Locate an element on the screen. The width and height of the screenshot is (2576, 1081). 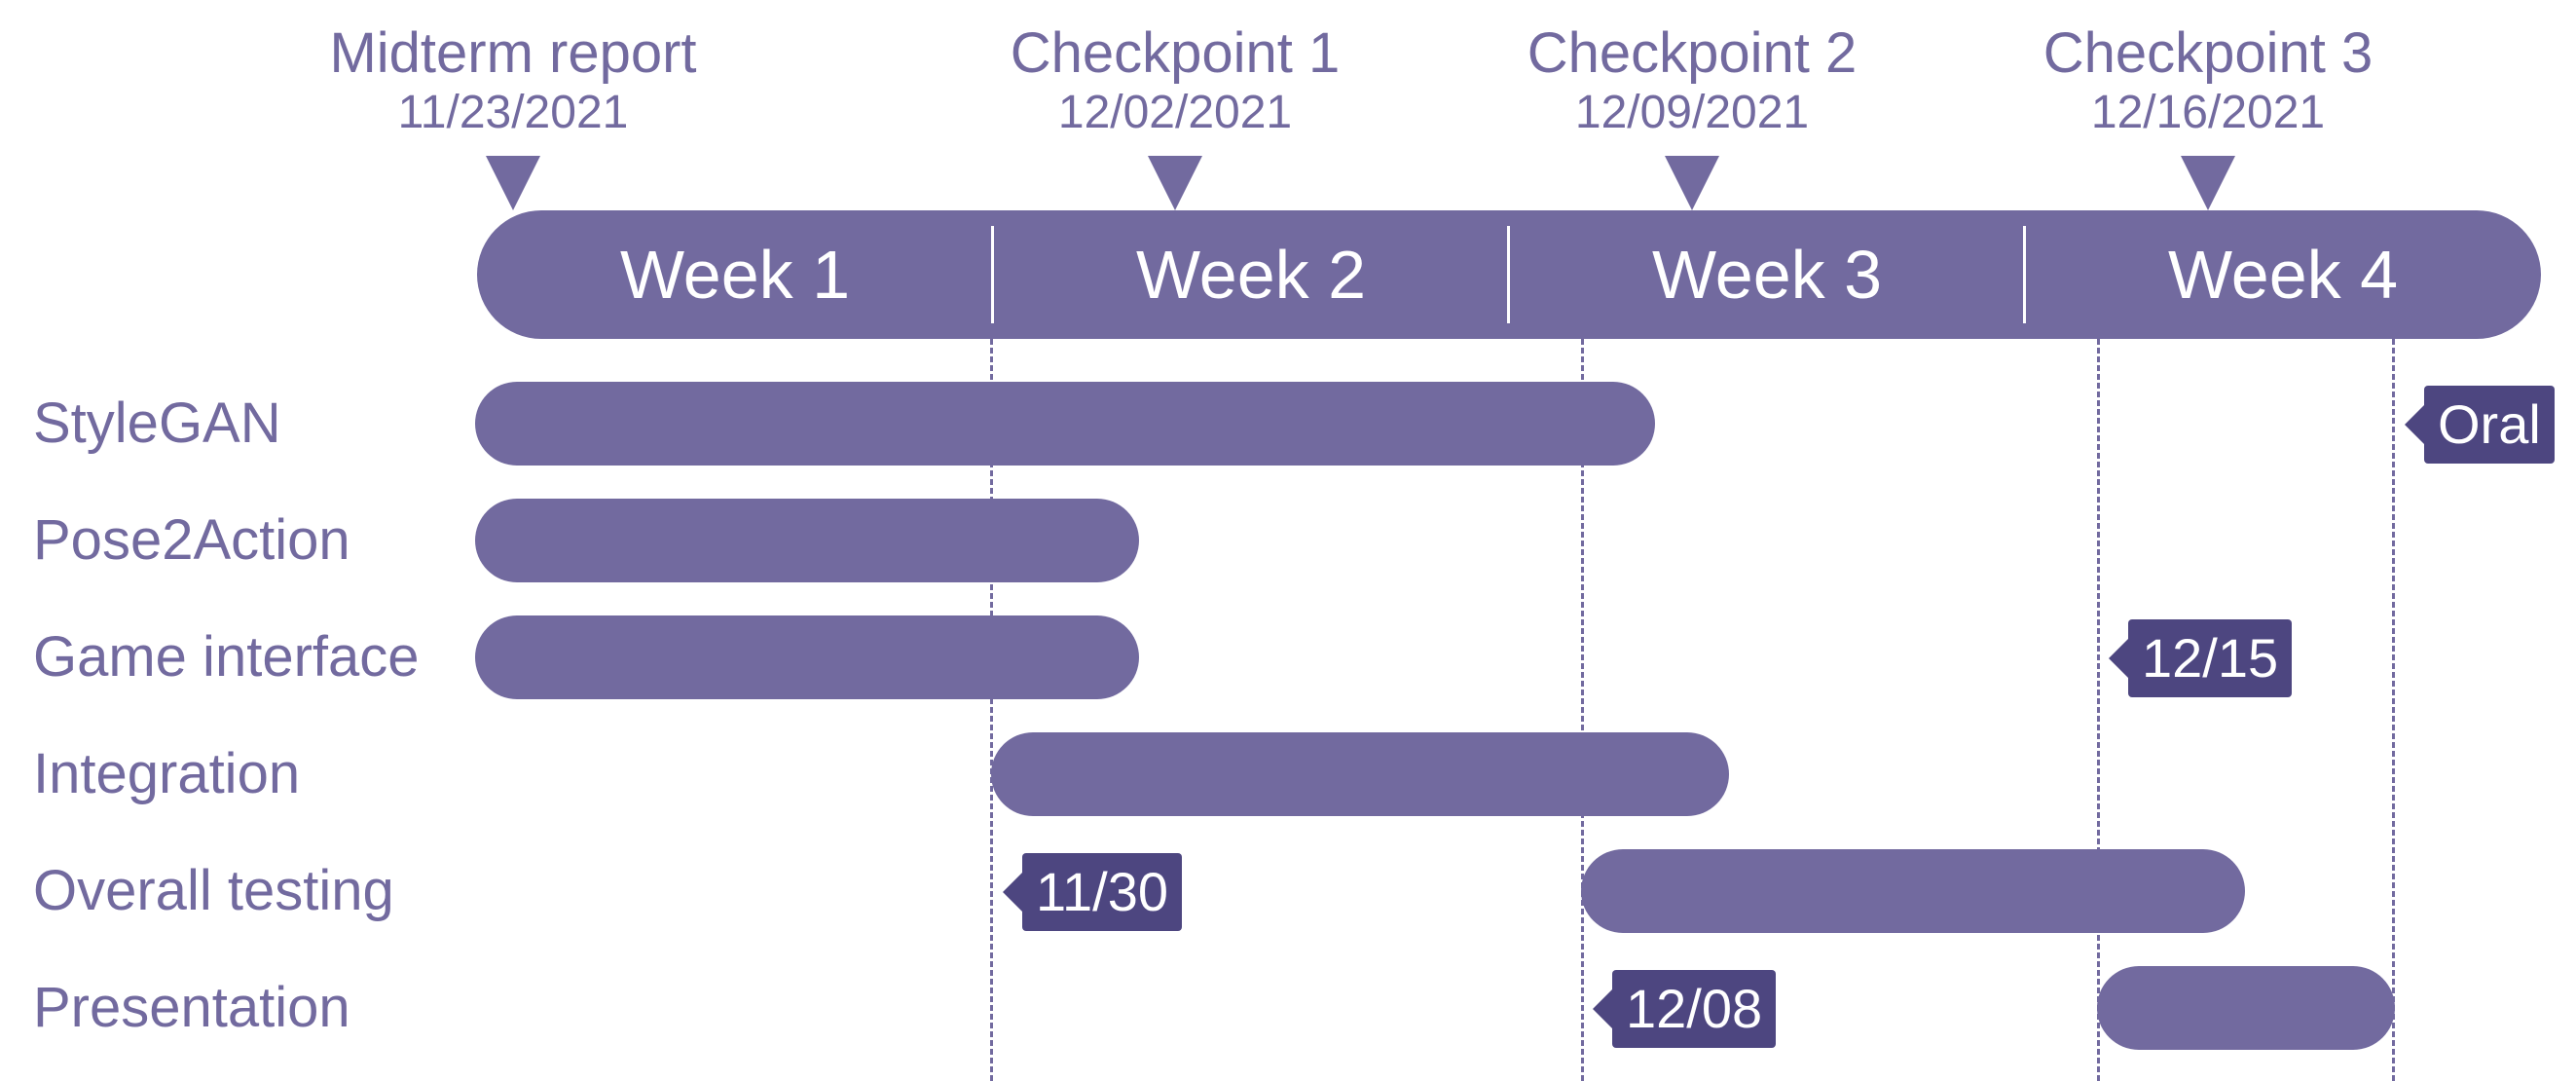
milestone-checkpoint-2: Checkpoint 2 12/09/2021 is located at coordinates (1692, 81).